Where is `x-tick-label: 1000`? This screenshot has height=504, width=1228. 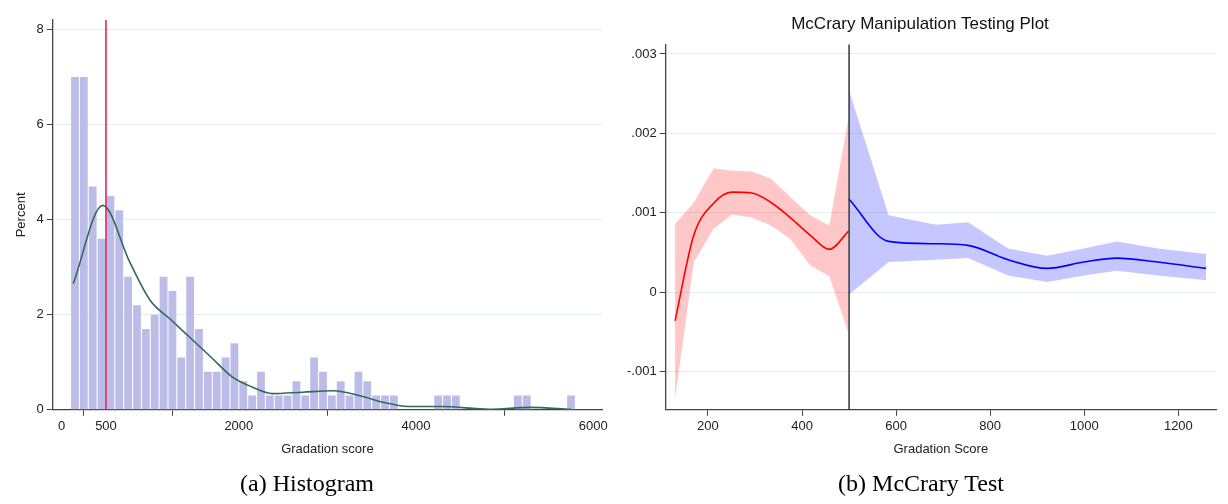
x-tick-label: 1000 is located at coordinates (1084, 426).